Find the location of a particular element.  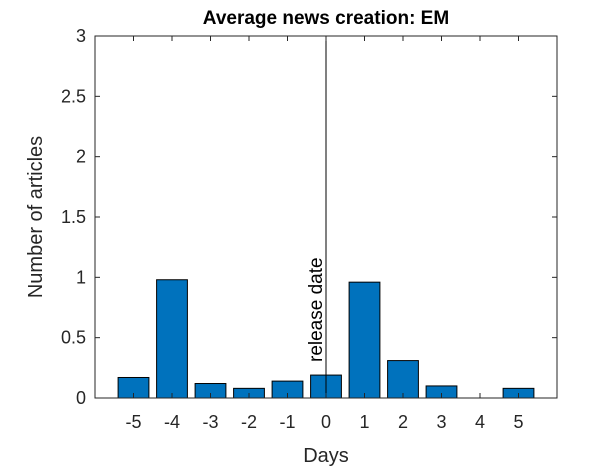

x-axis-title: Days is located at coordinates (326, 456).